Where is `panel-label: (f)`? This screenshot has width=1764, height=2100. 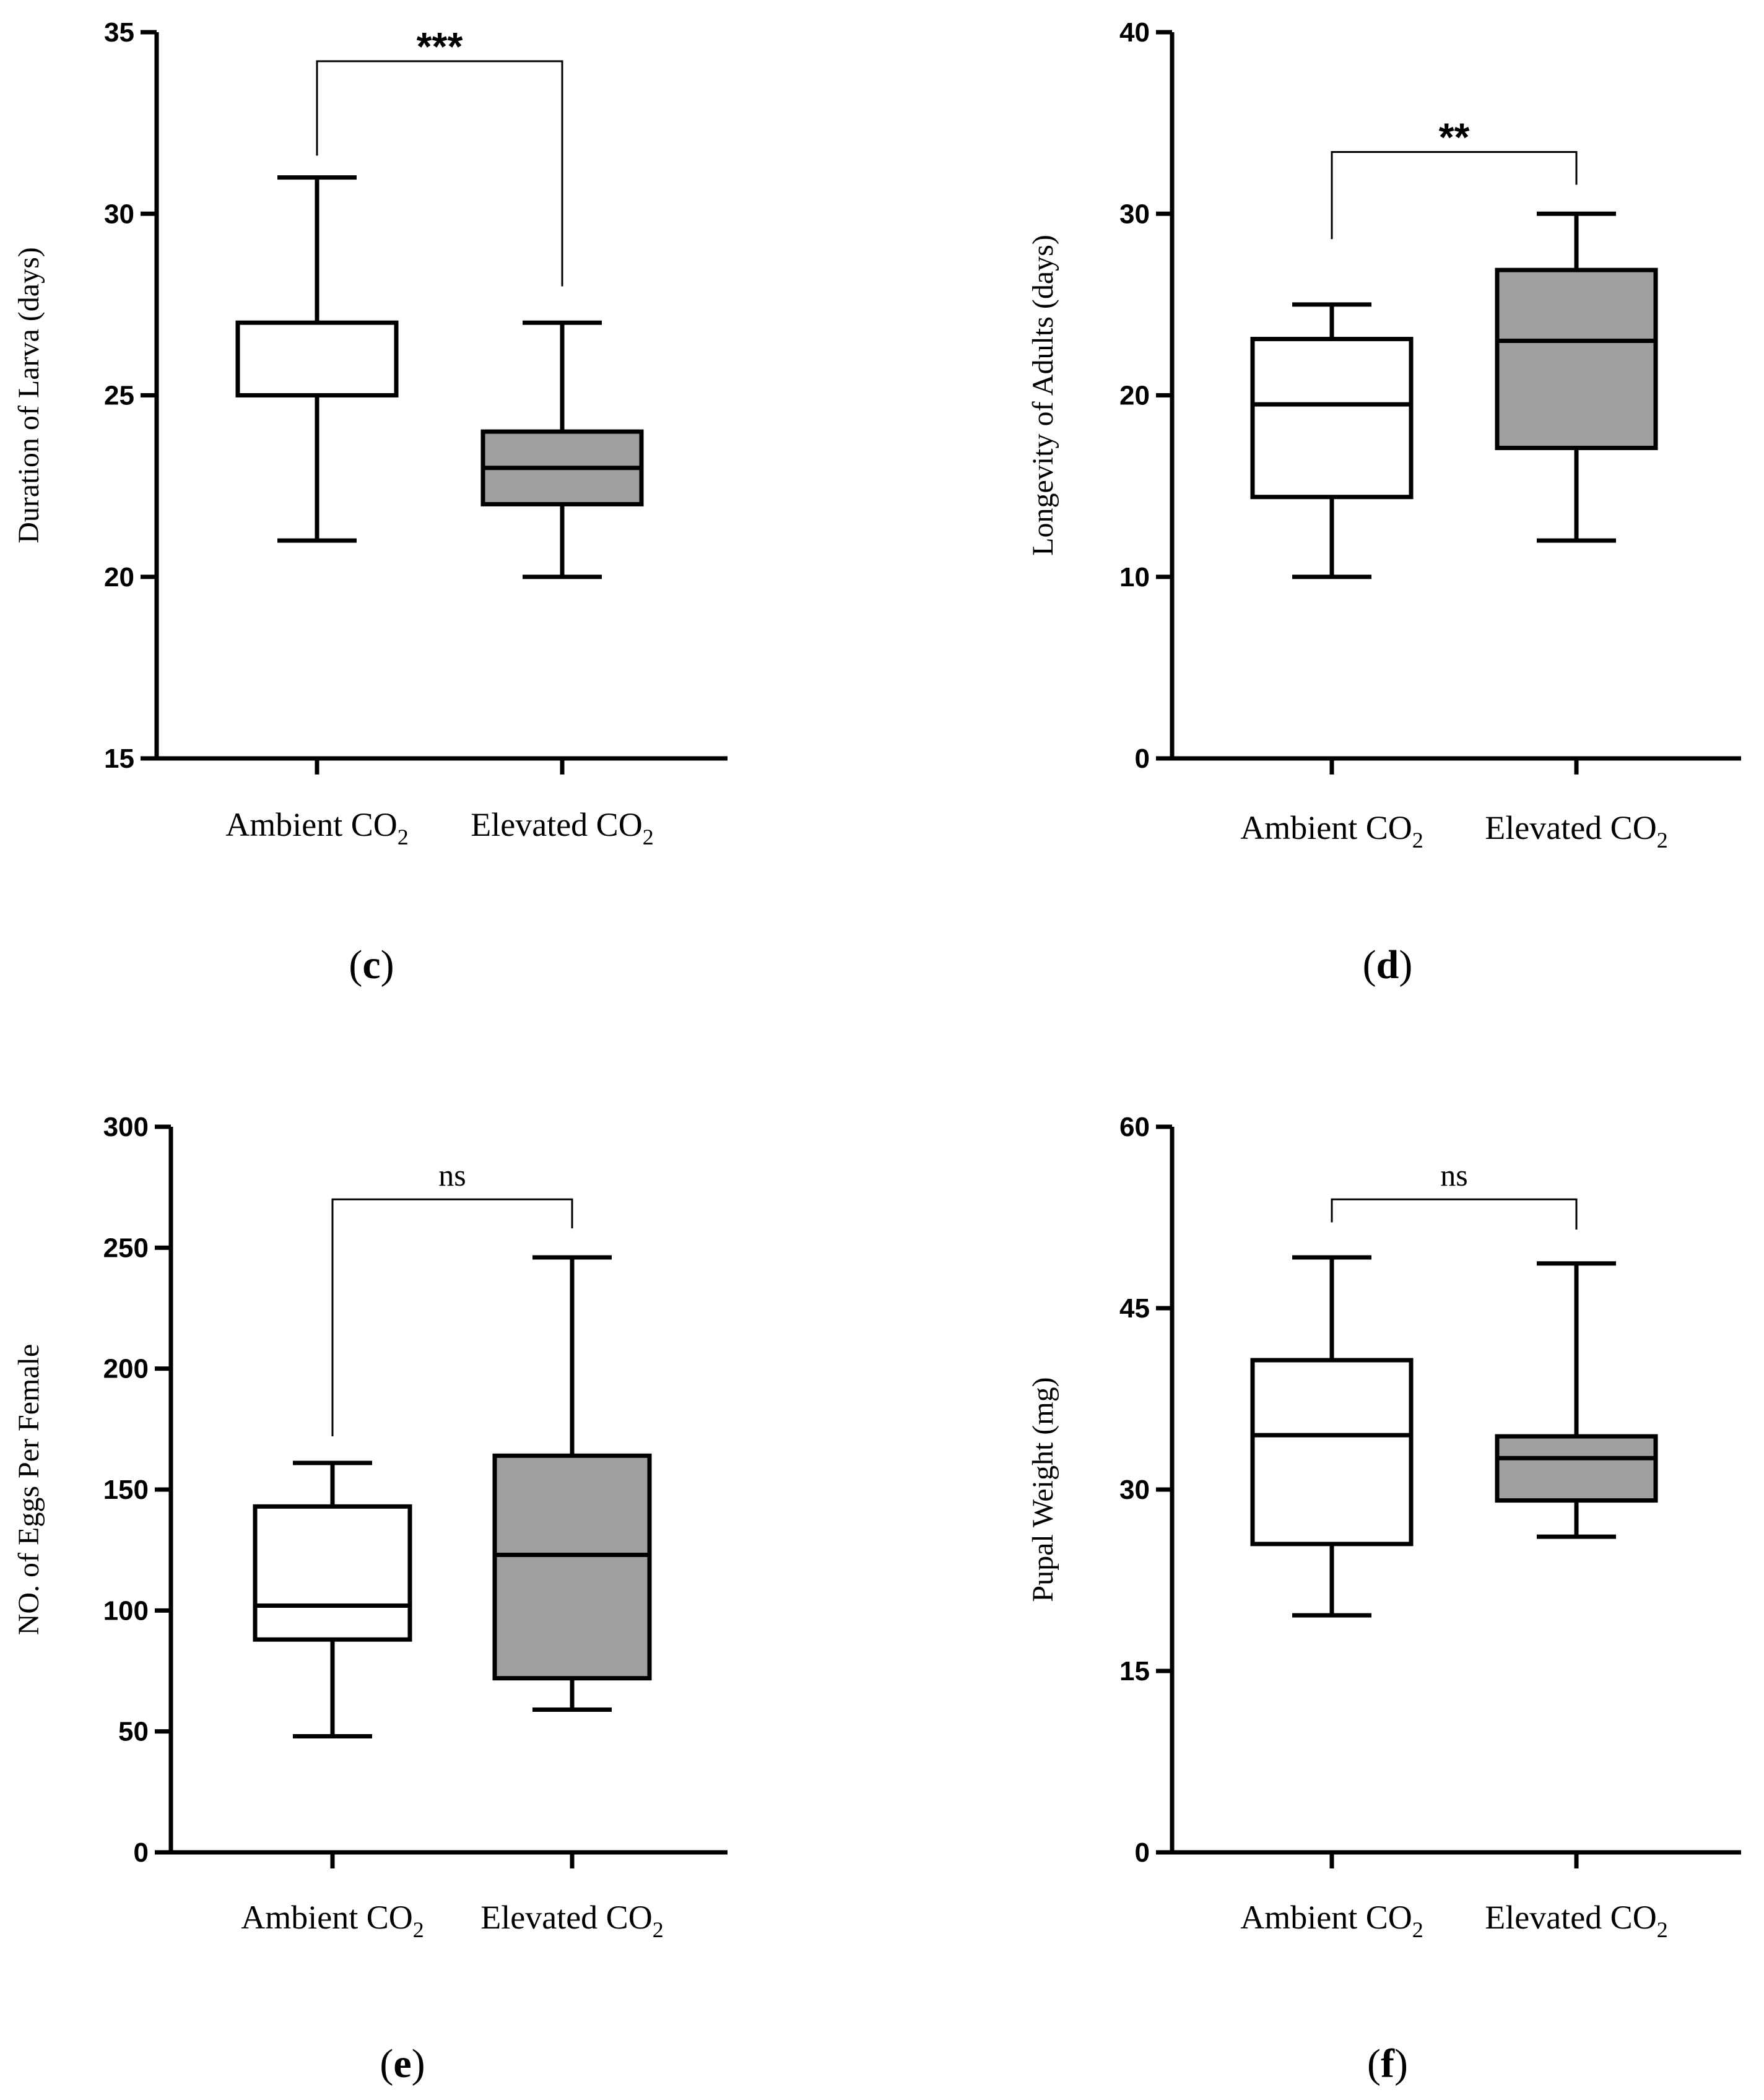
panel-label: (f) is located at coordinates (1388, 2063).